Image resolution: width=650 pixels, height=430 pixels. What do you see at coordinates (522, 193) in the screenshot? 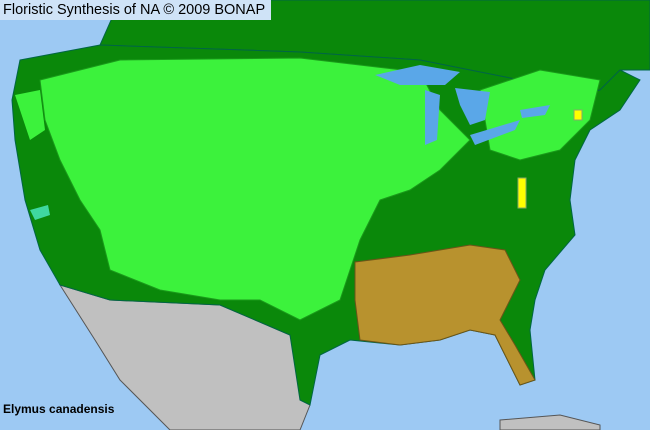
I see `rare-counties-virginia` at bounding box center [522, 193].